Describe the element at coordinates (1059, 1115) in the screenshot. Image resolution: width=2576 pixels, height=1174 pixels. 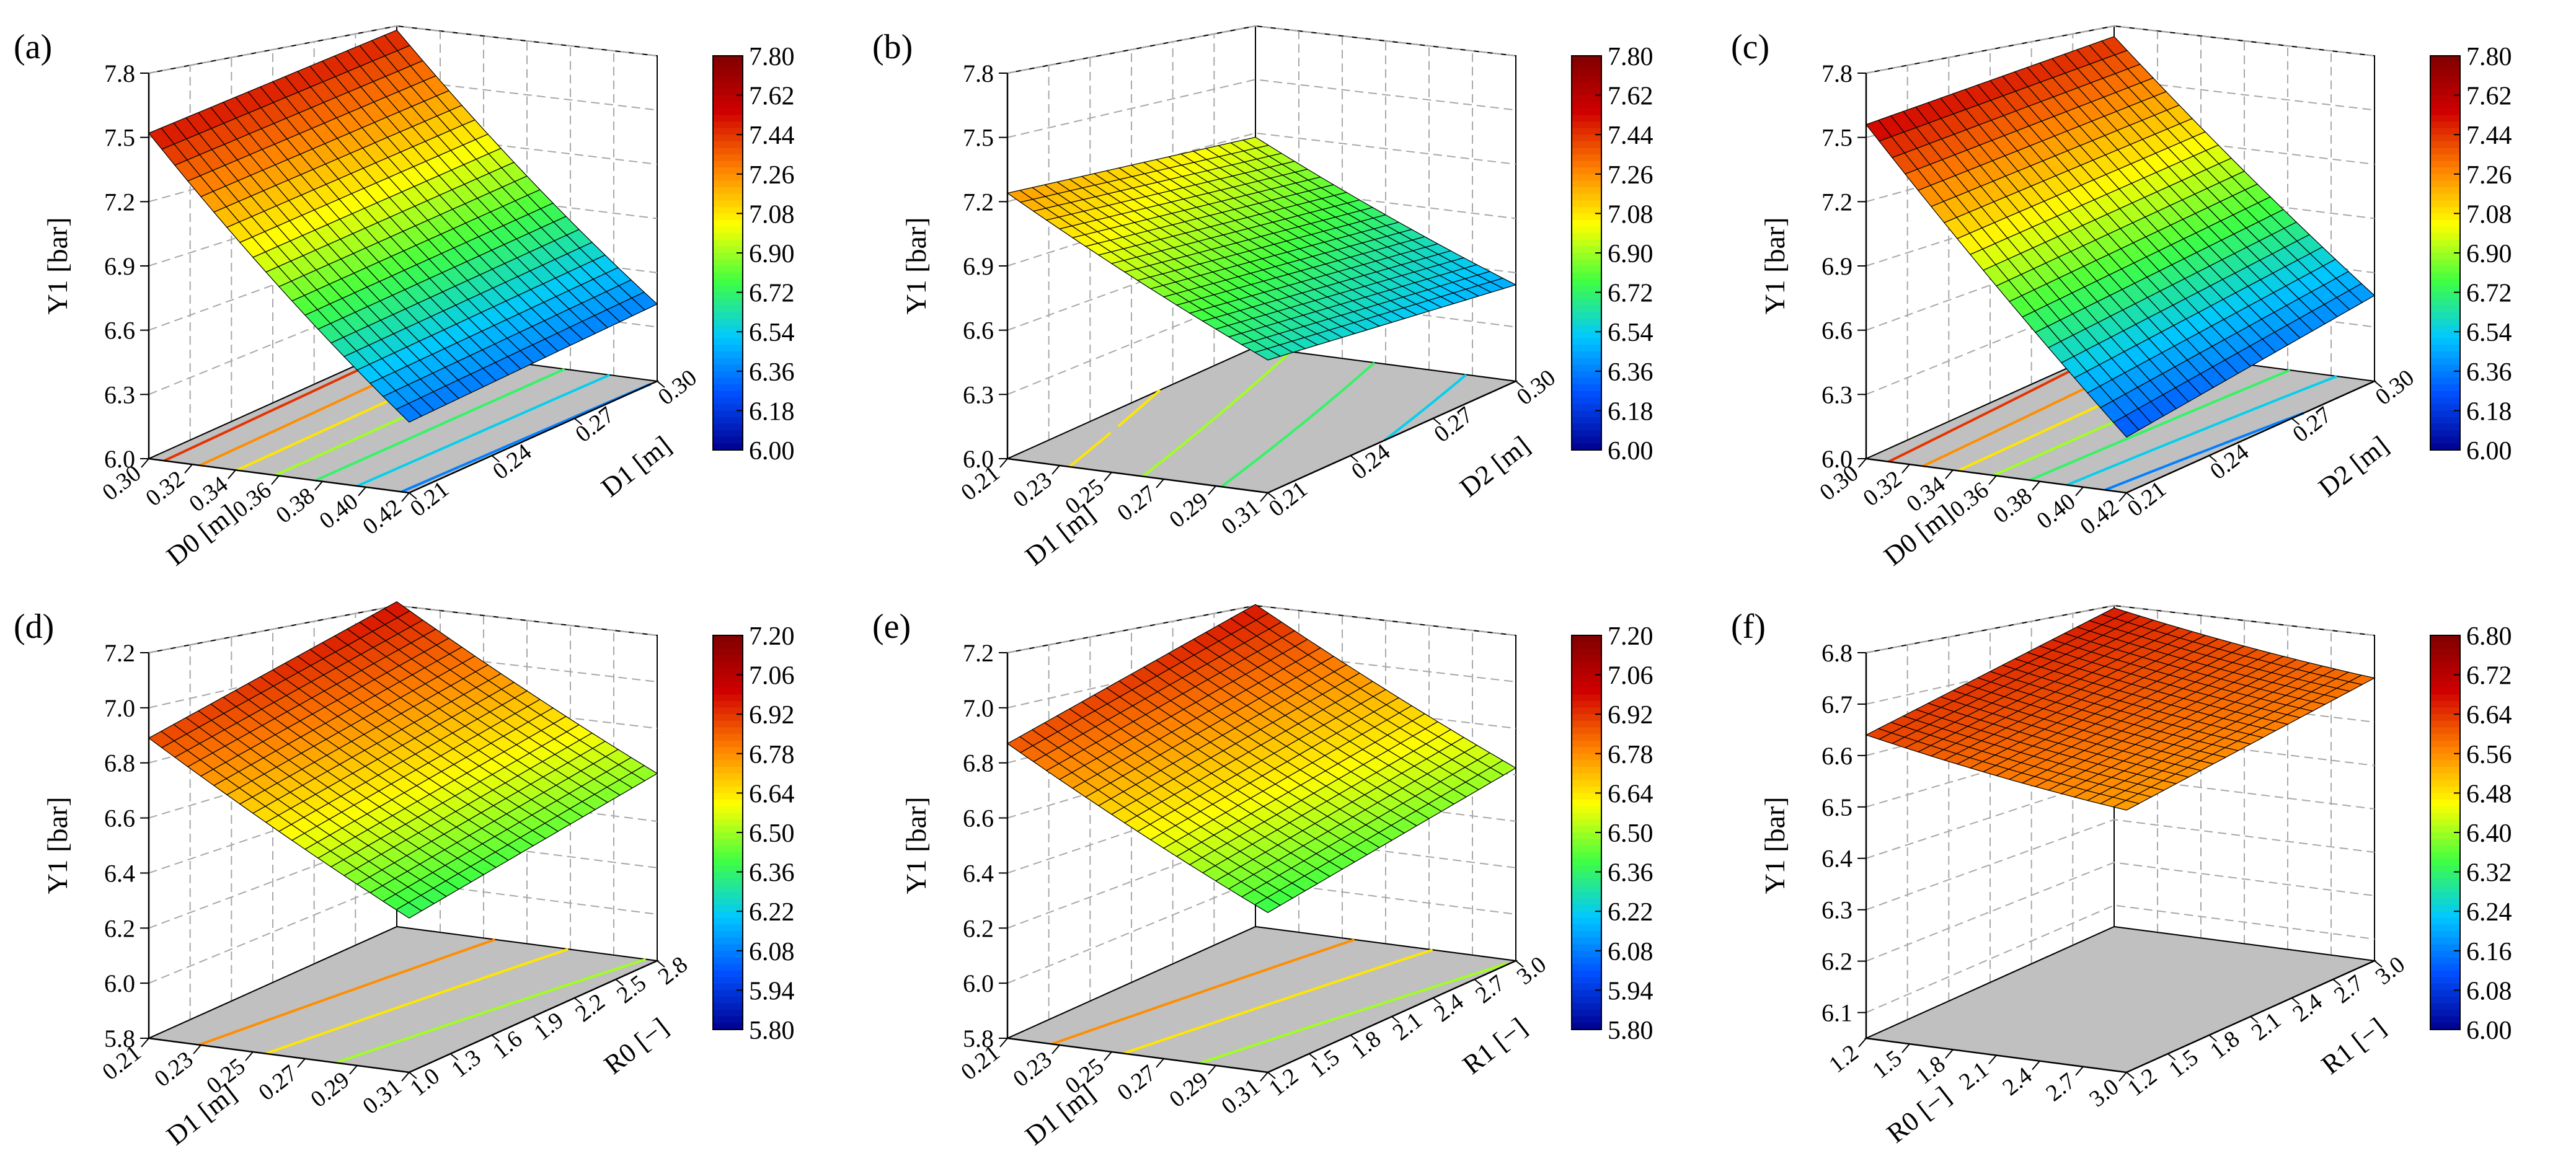
I see `x1-axis-label: D1 [m]` at that location.